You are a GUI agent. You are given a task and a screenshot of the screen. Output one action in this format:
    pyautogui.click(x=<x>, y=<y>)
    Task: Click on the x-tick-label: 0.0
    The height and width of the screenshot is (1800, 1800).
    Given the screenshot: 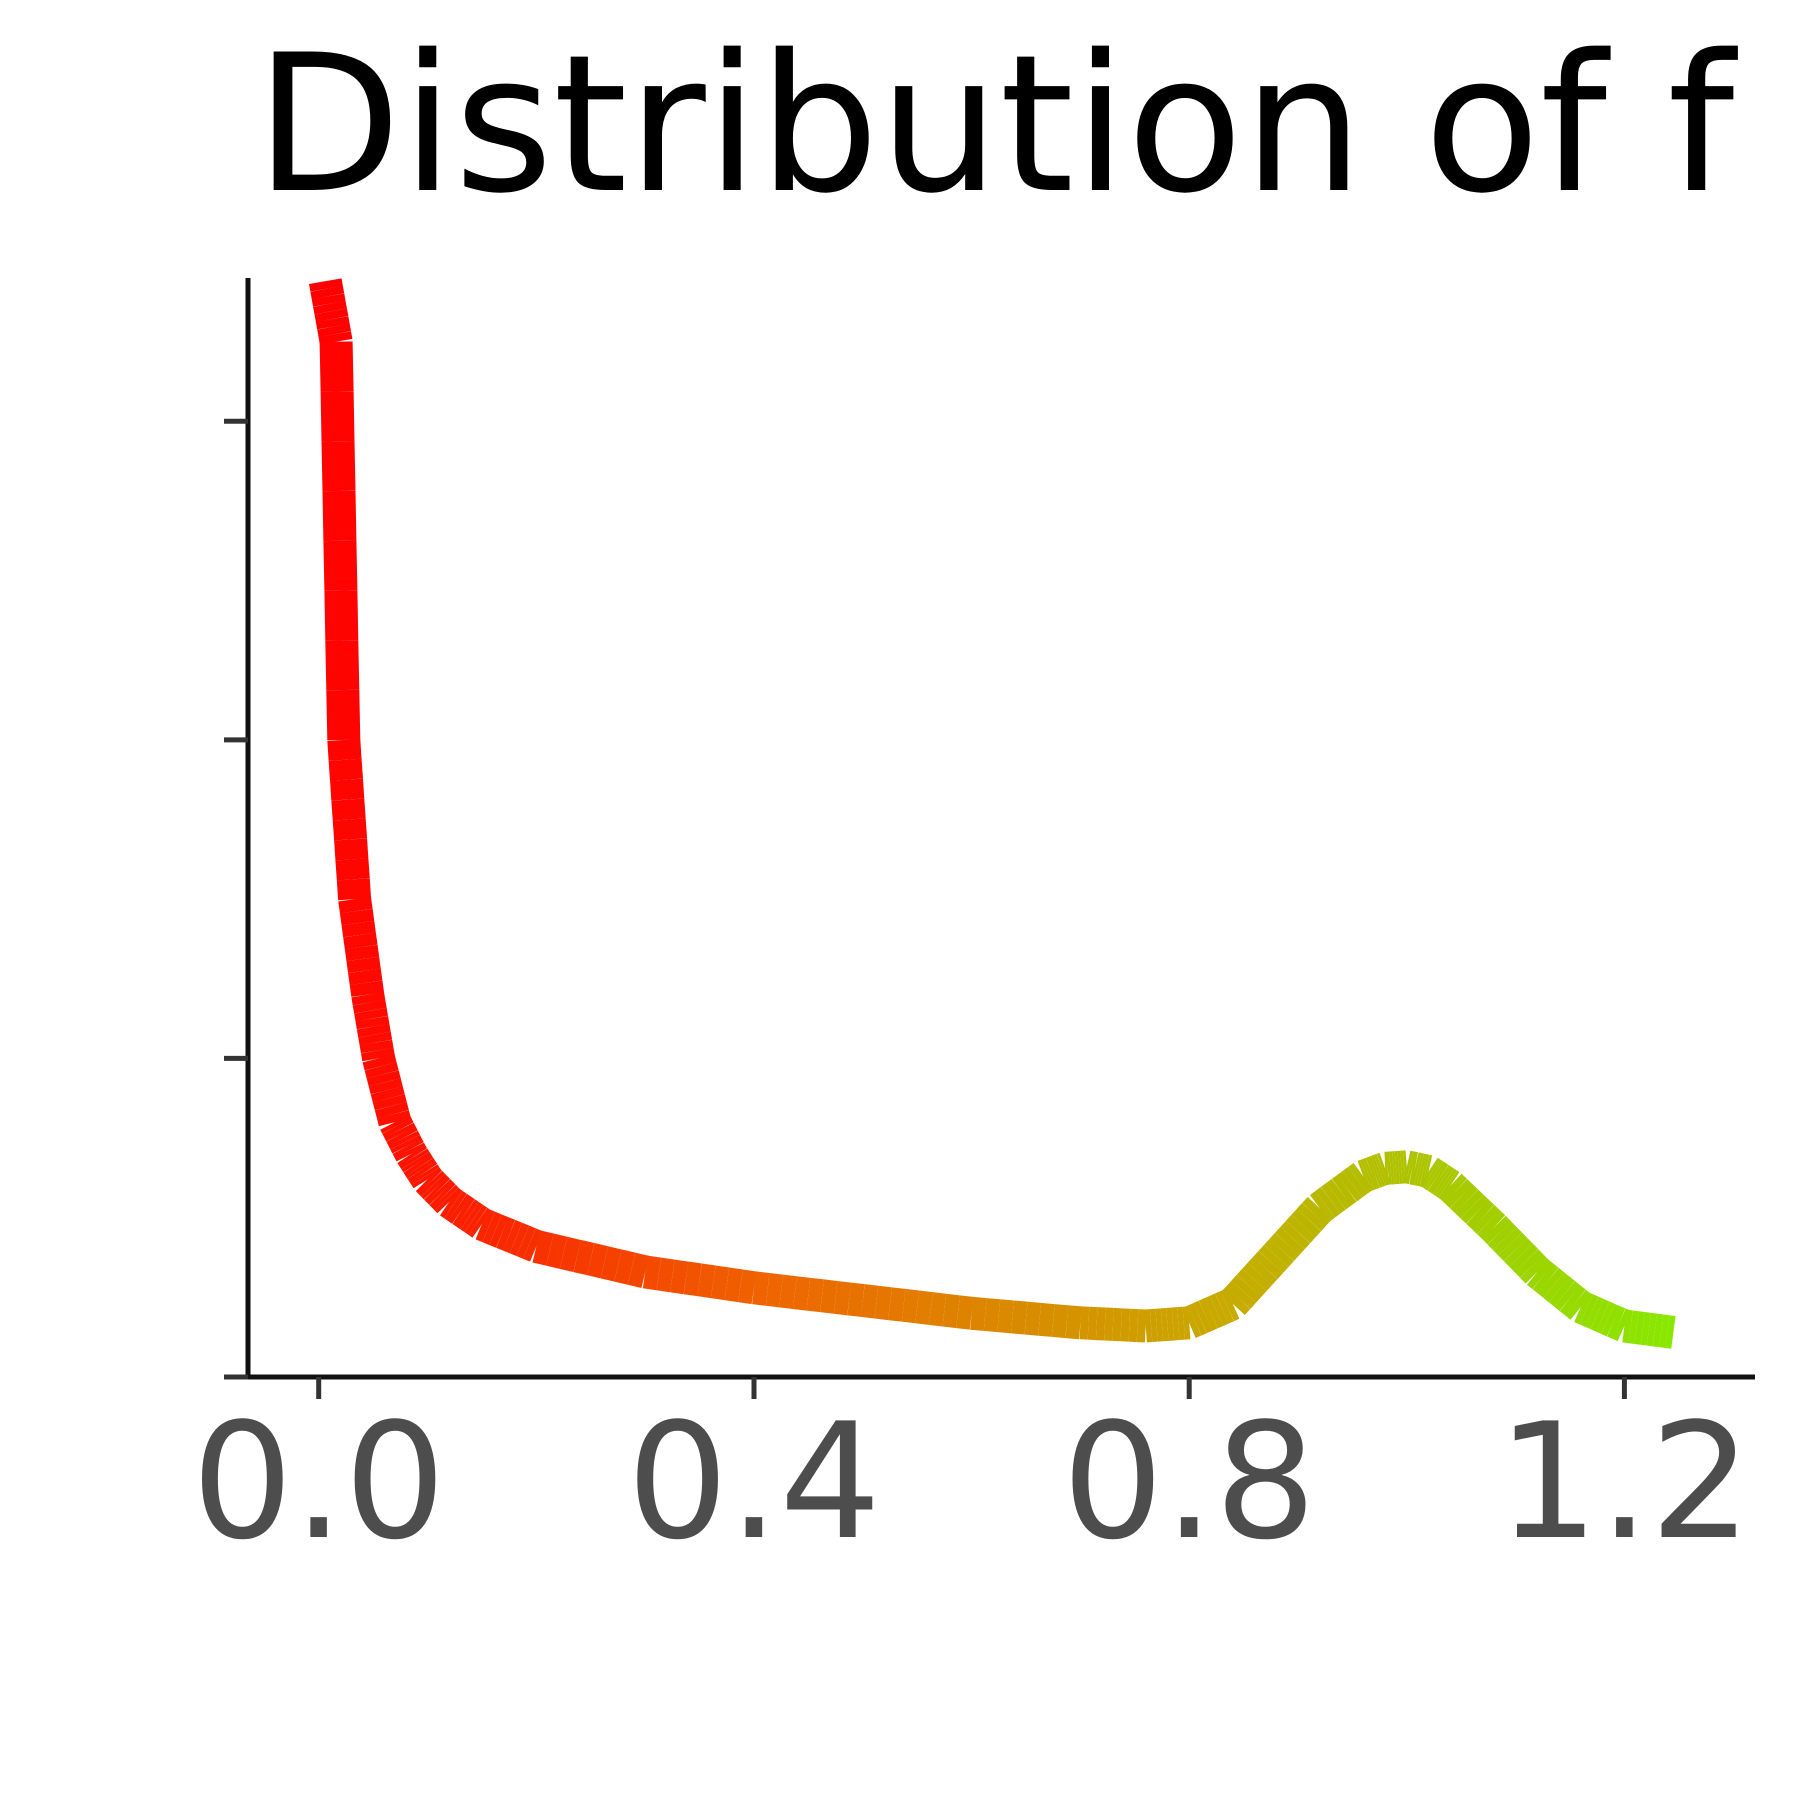 What is the action you would take?
    pyautogui.click(x=318, y=1481)
    